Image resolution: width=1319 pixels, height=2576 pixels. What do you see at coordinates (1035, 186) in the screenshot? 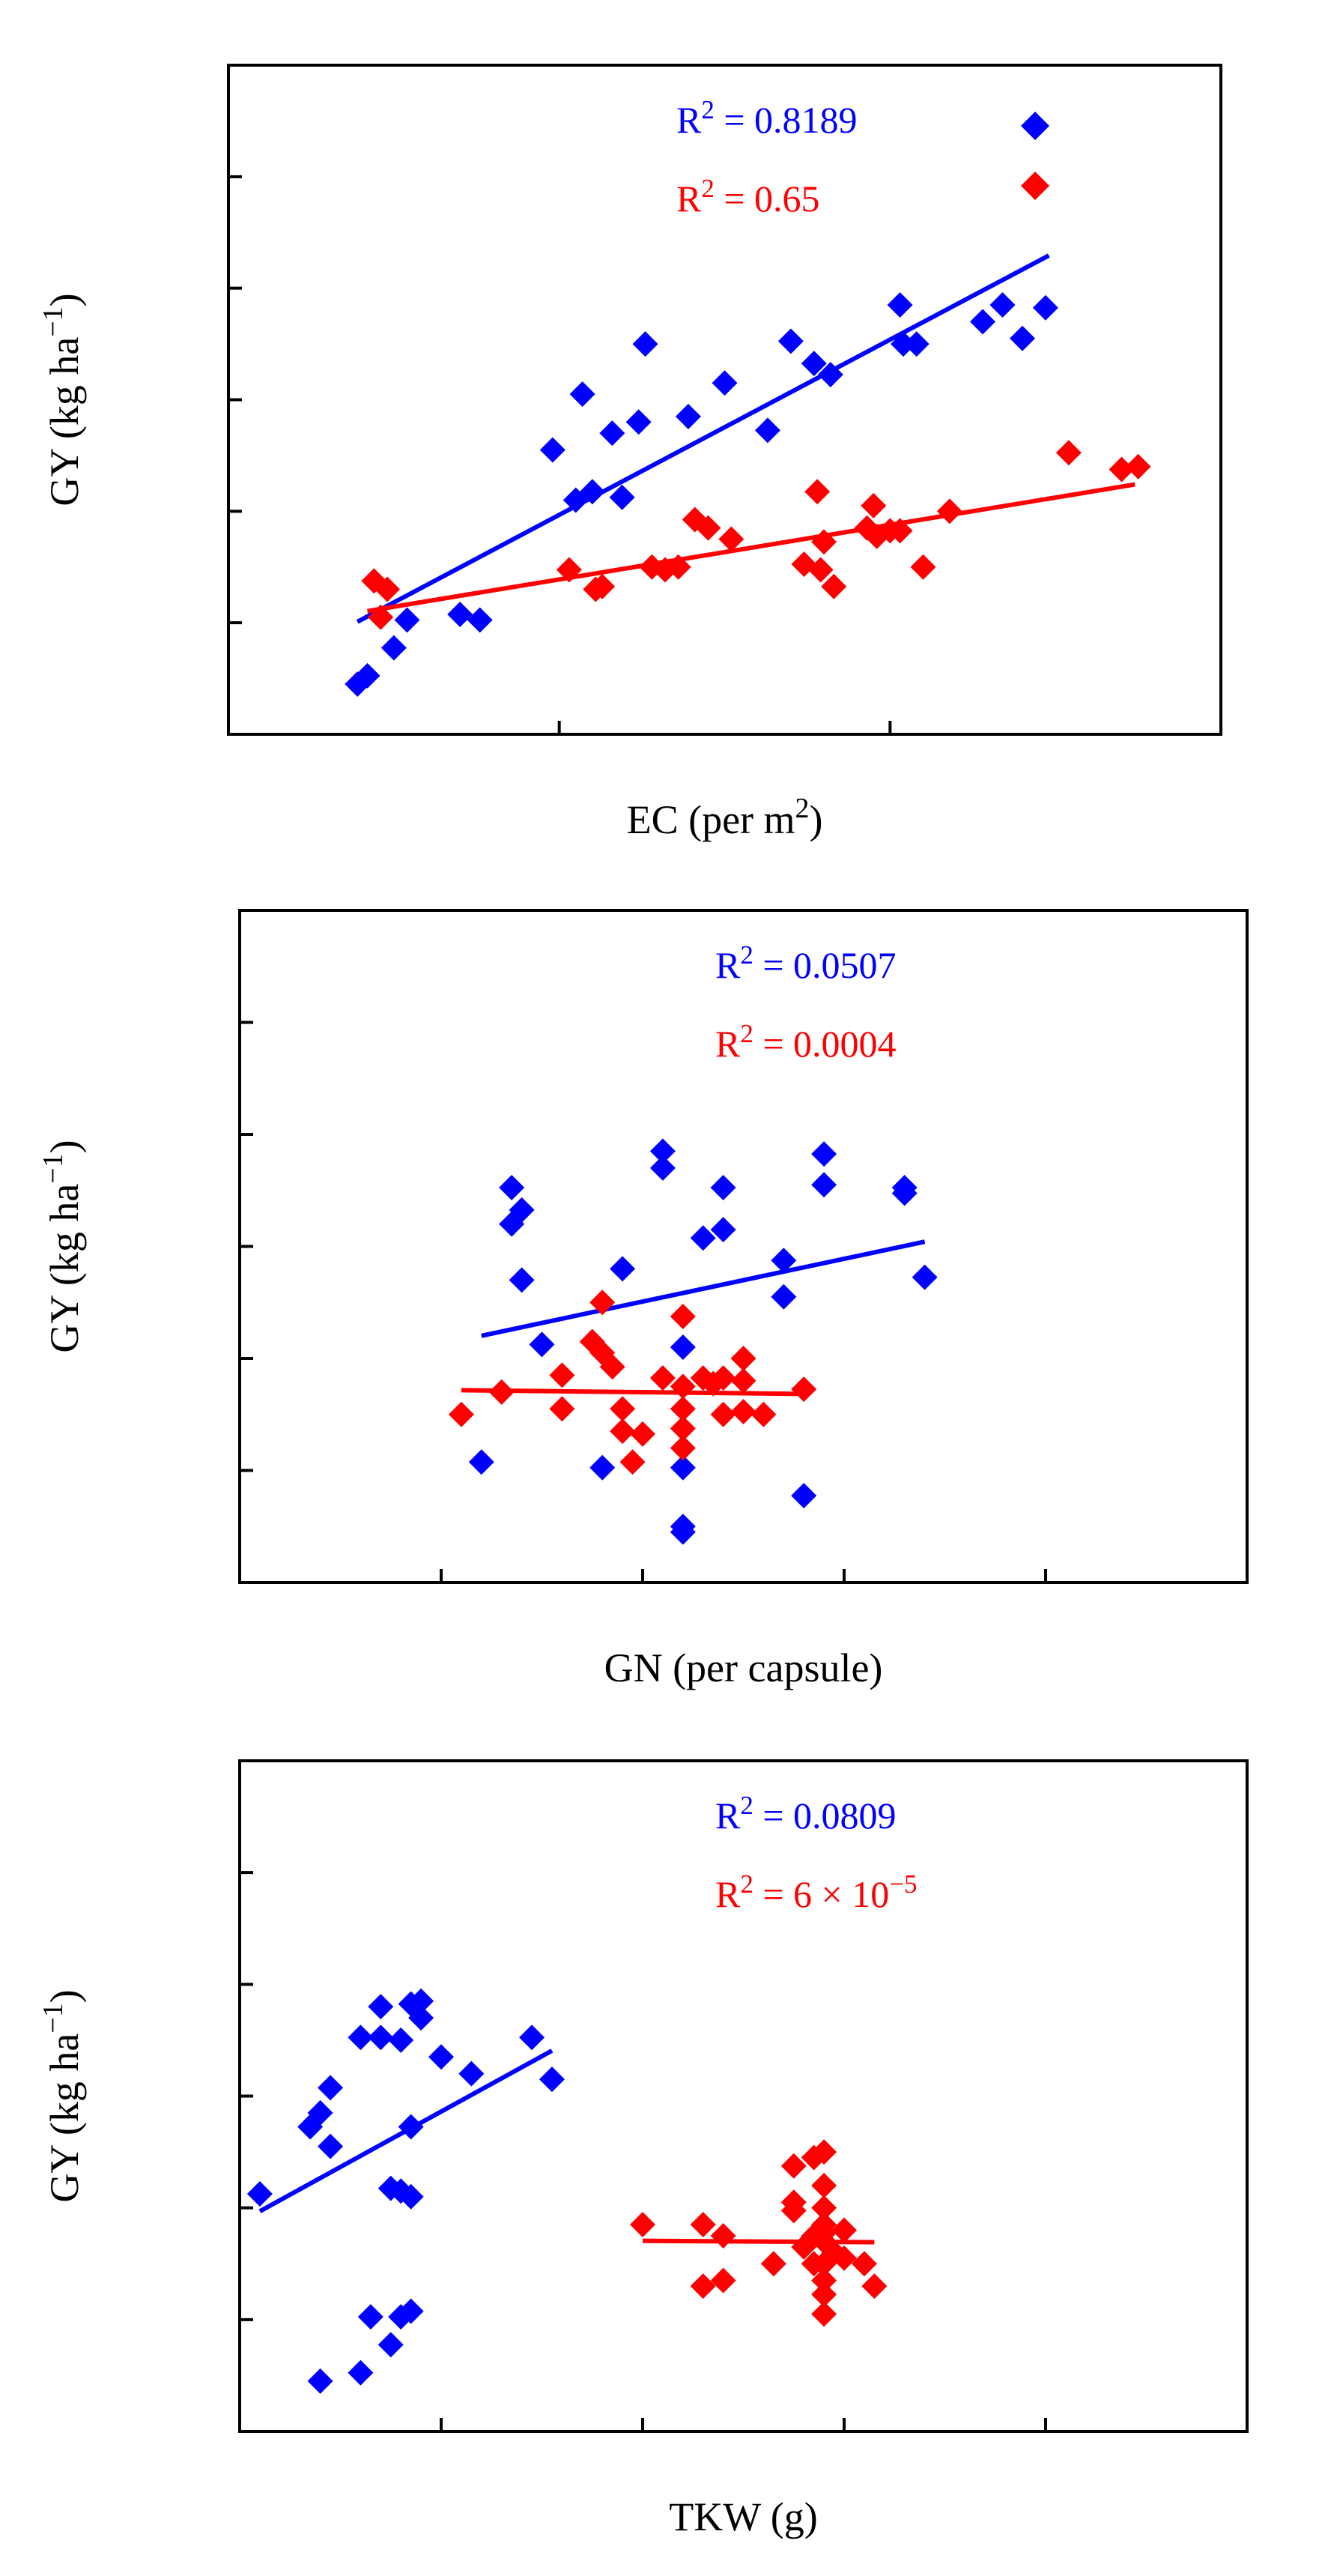
I see `legend-marker-2018` at bounding box center [1035, 186].